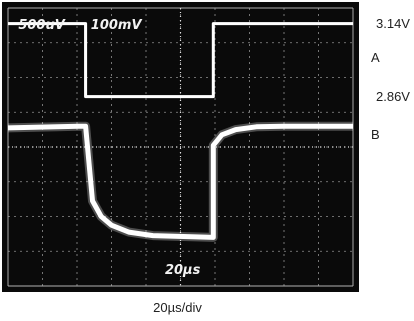 The height and width of the screenshot is (321, 414). I want to click on trace-label-a: A, so click(375, 58).